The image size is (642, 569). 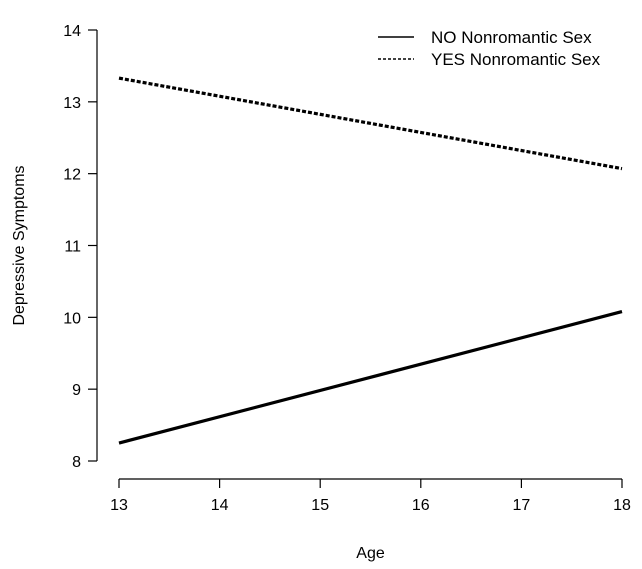 I want to click on y-tick-label: 11, so click(x=72, y=247).